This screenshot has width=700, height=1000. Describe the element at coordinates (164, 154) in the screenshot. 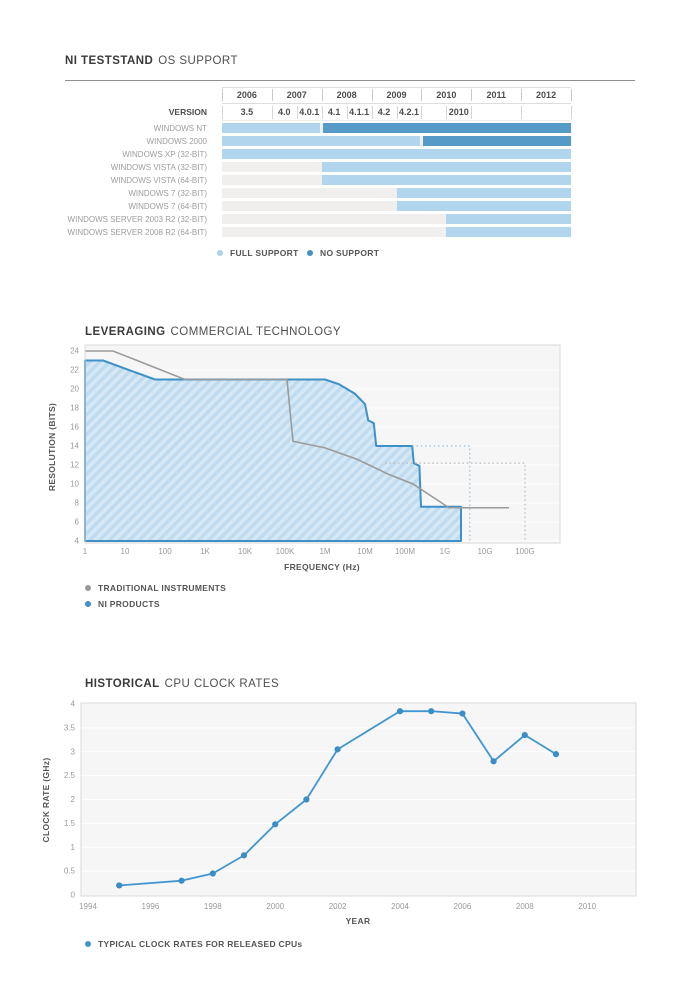

I see `os-row-label: WINDOWS XP (32-BIT)` at that location.